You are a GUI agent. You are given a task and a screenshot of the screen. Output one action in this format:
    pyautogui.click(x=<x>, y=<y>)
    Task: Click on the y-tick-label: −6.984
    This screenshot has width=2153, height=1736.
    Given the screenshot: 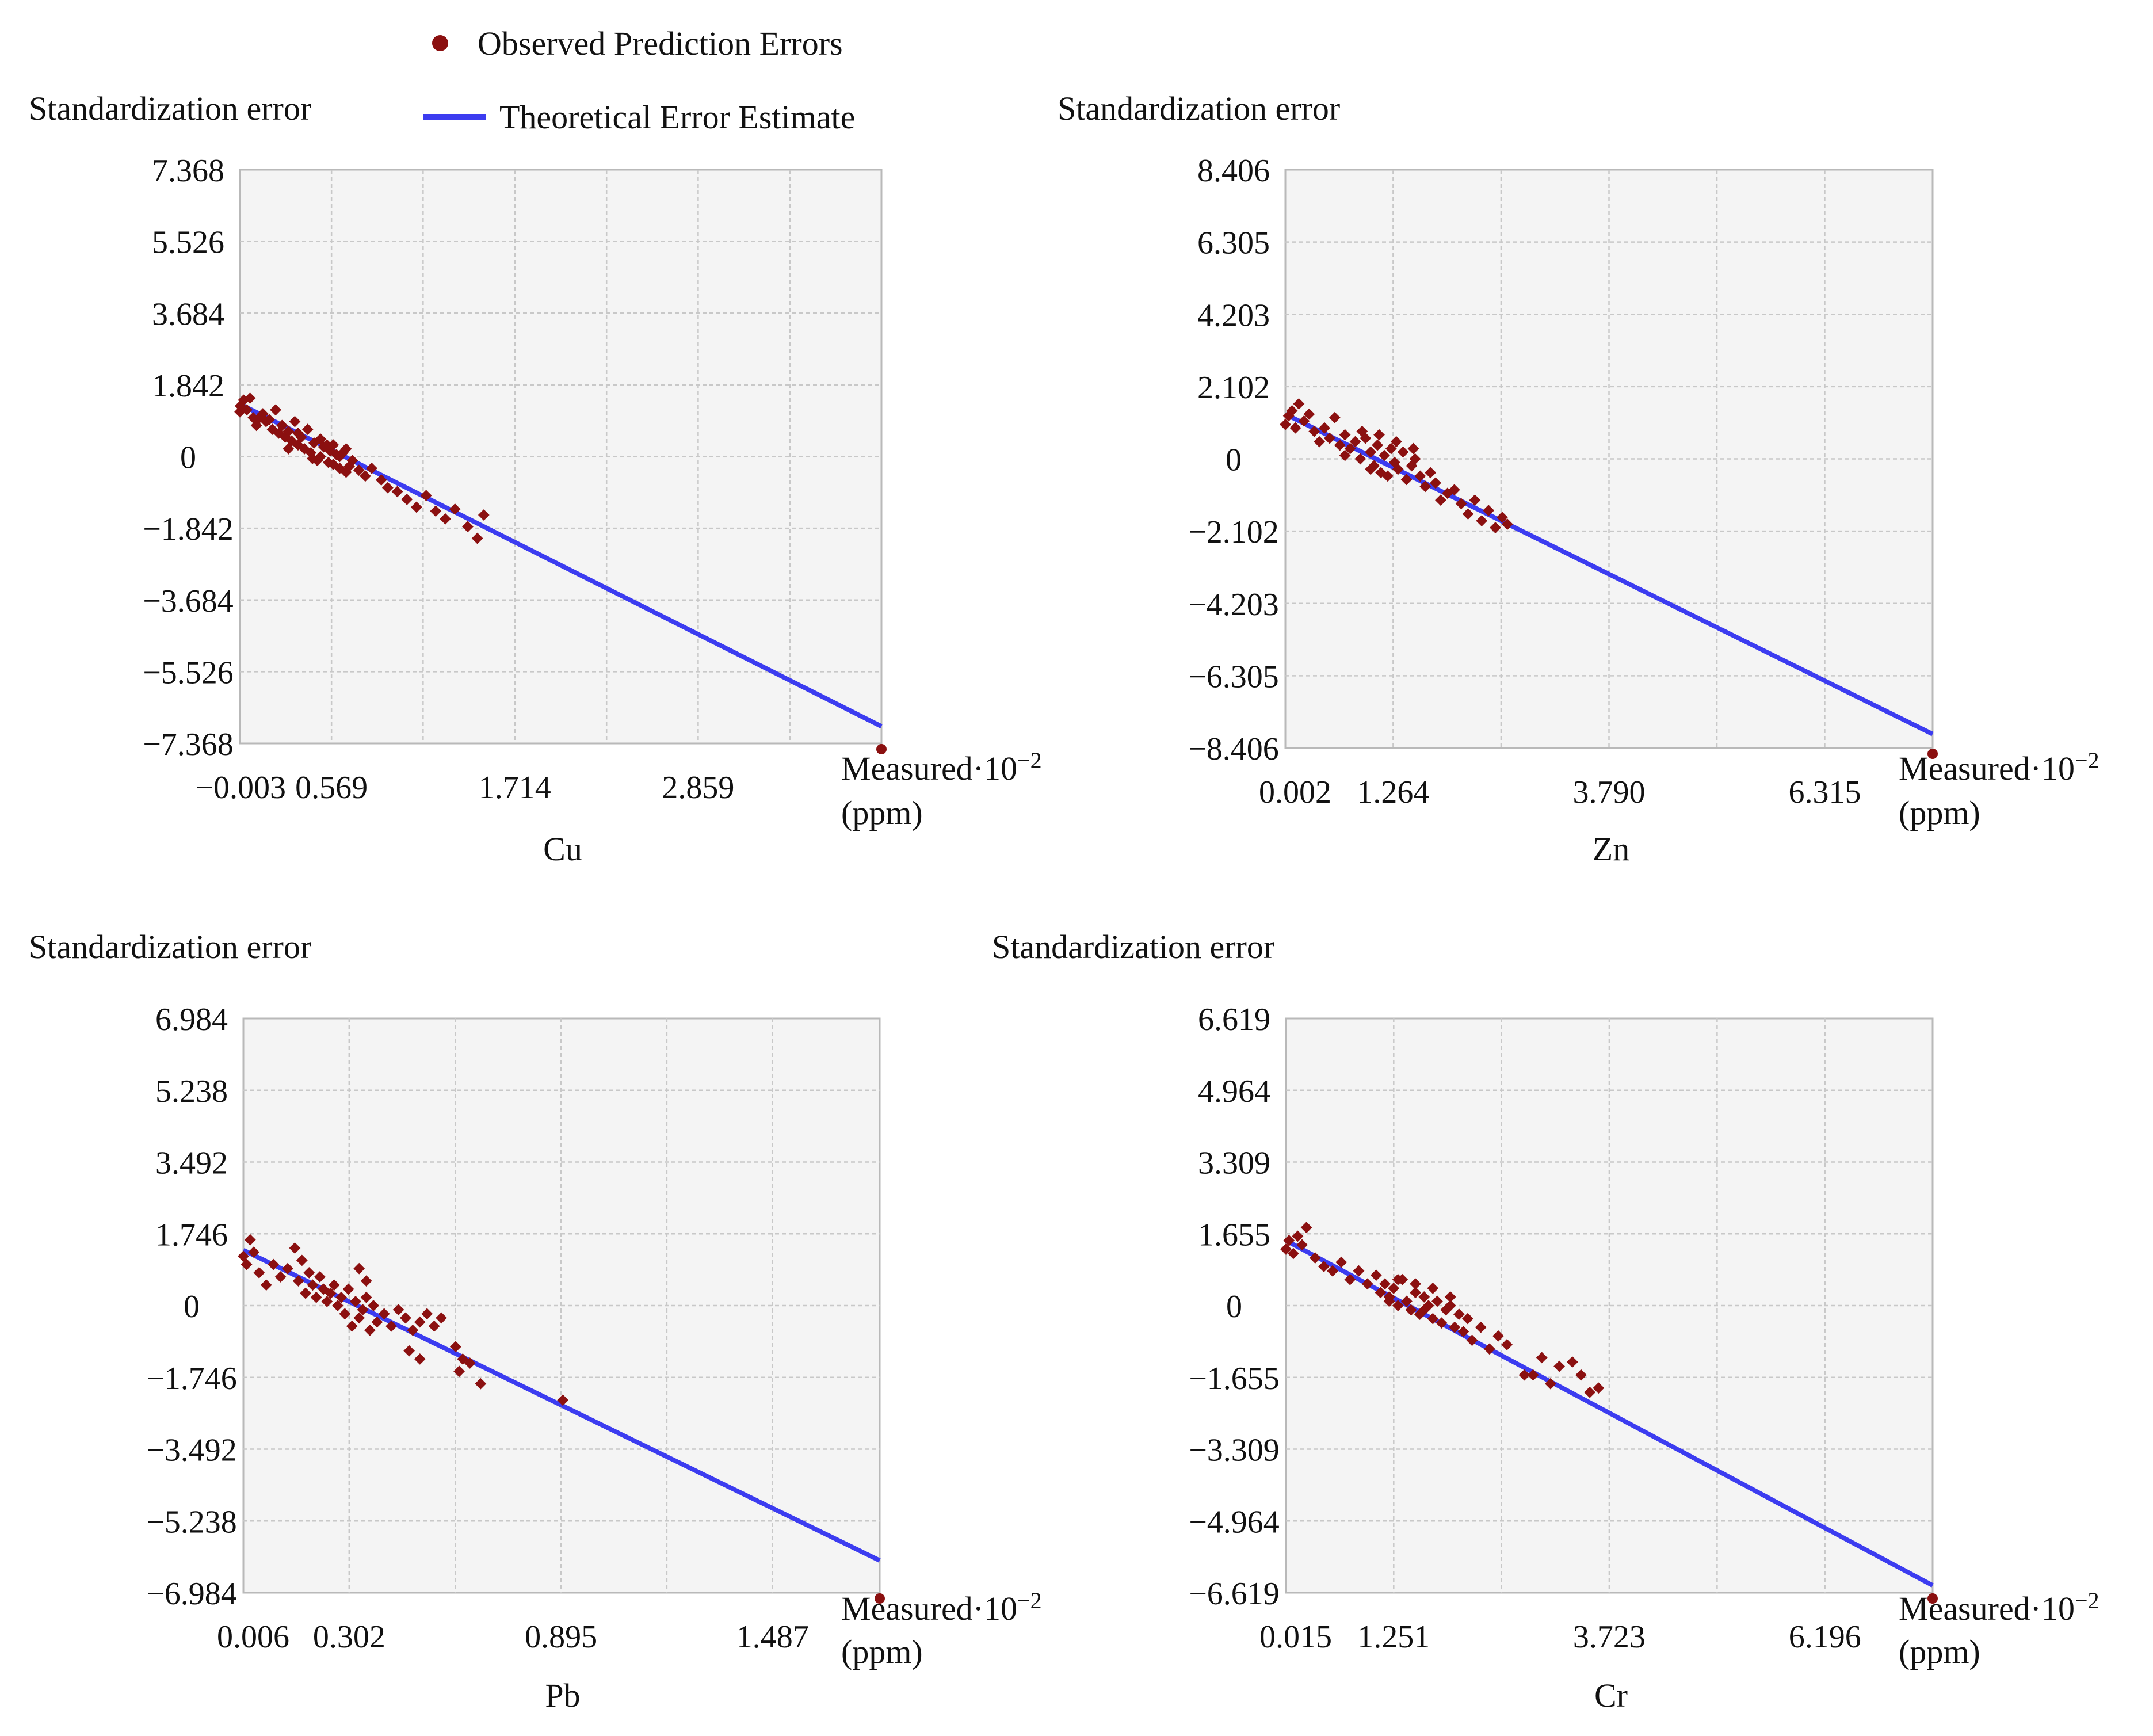 What is the action you would take?
    pyautogui.click(x=191, y=1594)
    